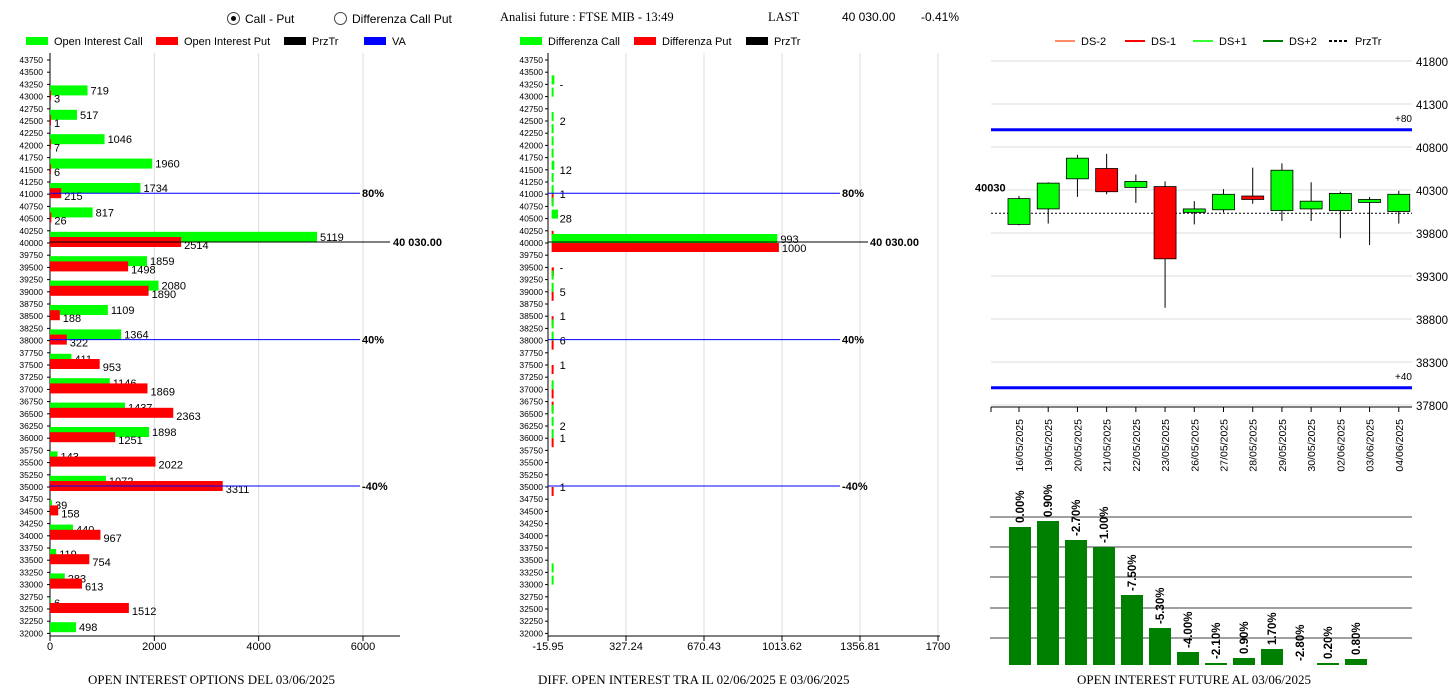  Describe the element at coordinates (531, 133) in the screenshot. I see `strike-label: 42250` at that location.